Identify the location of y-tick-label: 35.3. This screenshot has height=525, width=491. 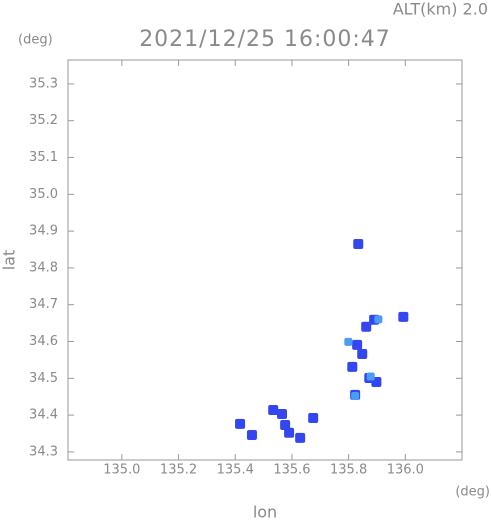
(43, 83).